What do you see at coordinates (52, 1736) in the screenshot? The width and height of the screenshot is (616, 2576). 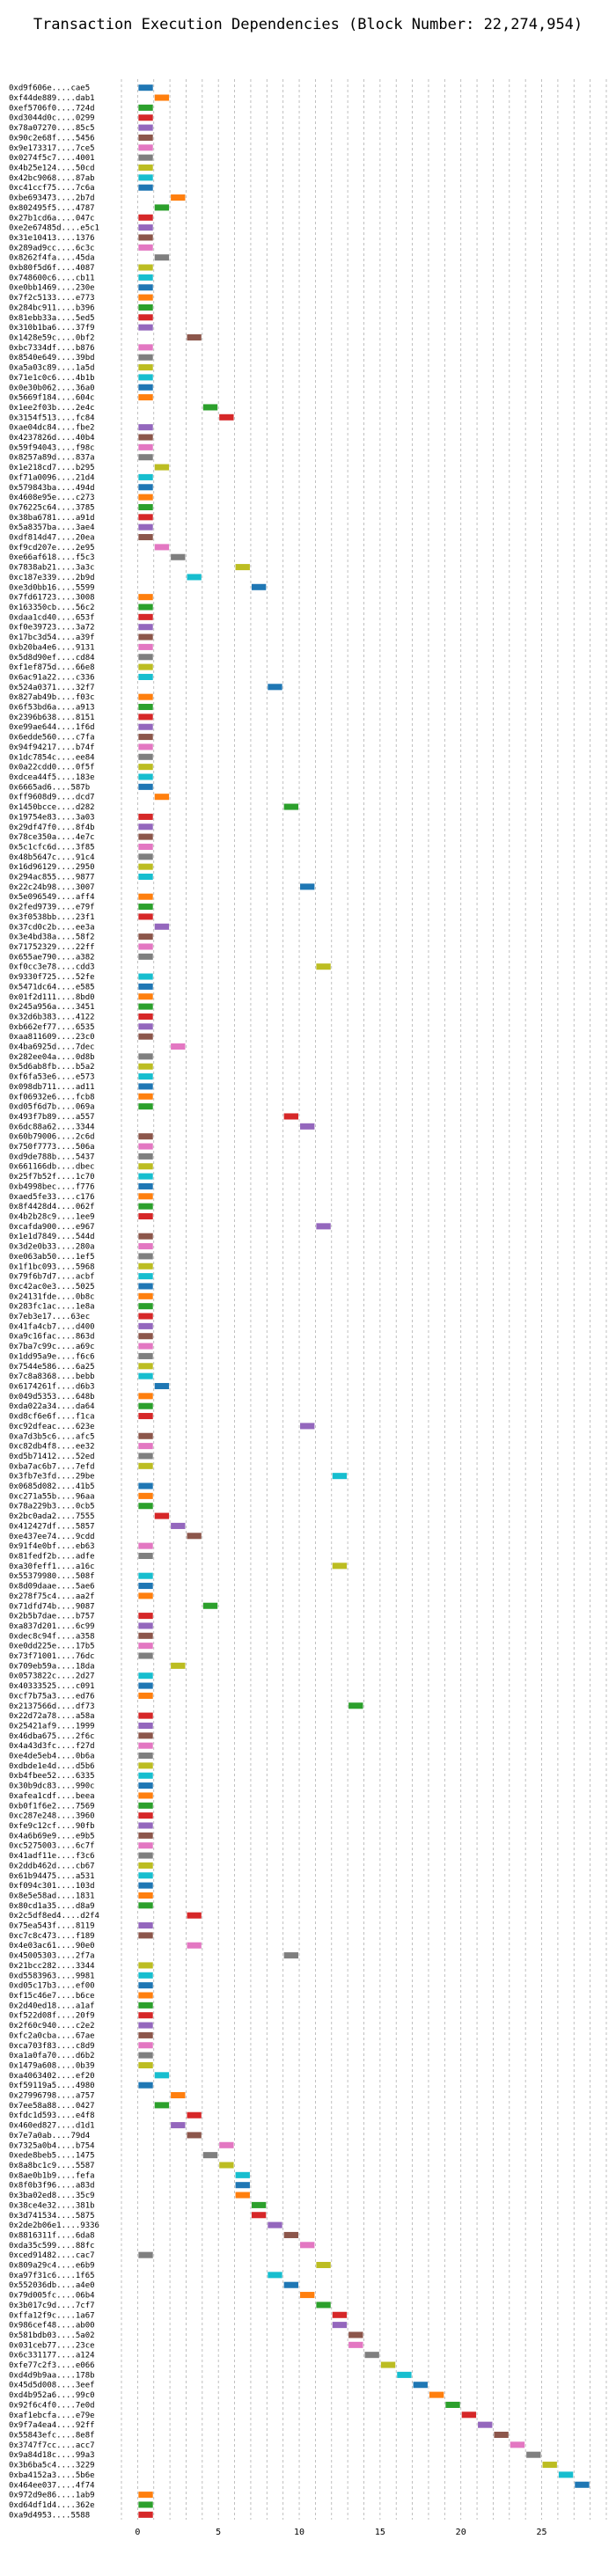 I see `tx-label: 0x46dba675....2f6c` at bounding box center [52, 1736].